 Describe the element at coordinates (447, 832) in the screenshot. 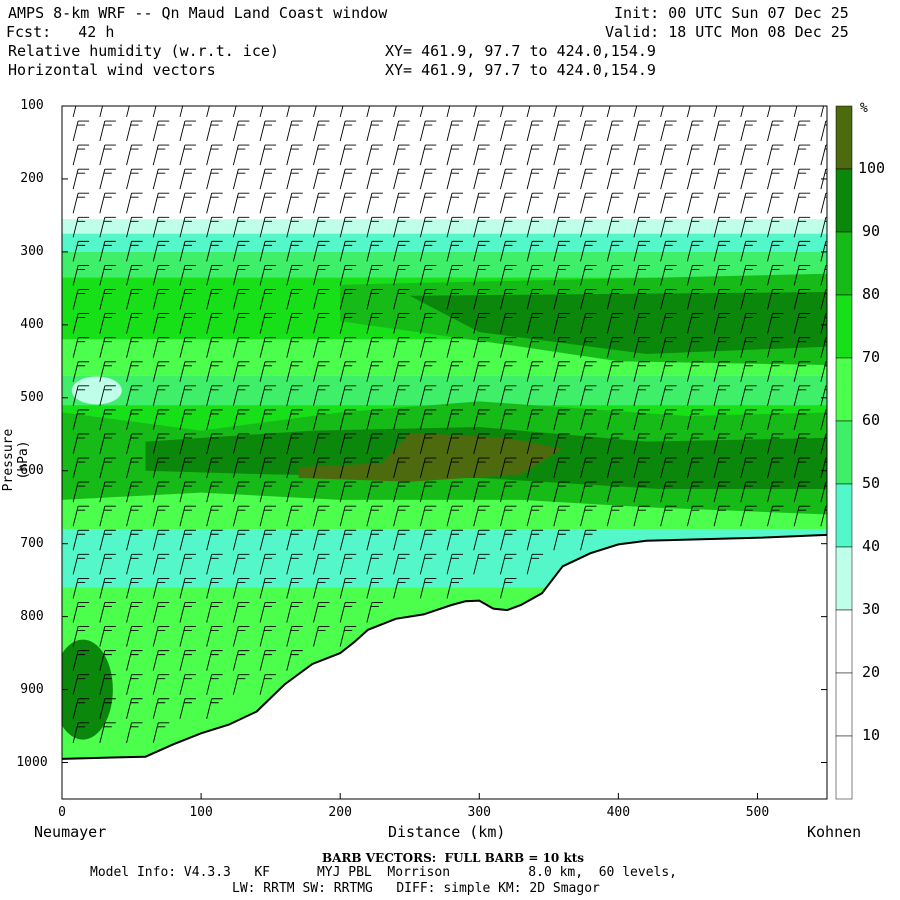

I see `x-axis-label: Distance (km)` at that location.